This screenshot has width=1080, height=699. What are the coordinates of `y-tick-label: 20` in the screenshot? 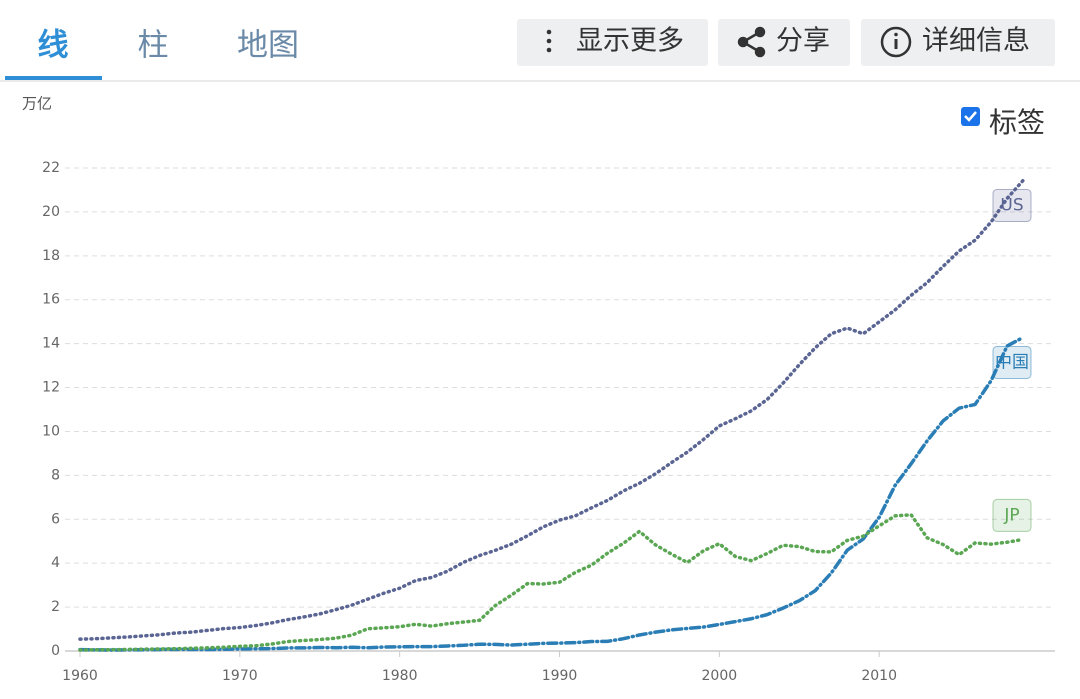 It's located at (51, 212).